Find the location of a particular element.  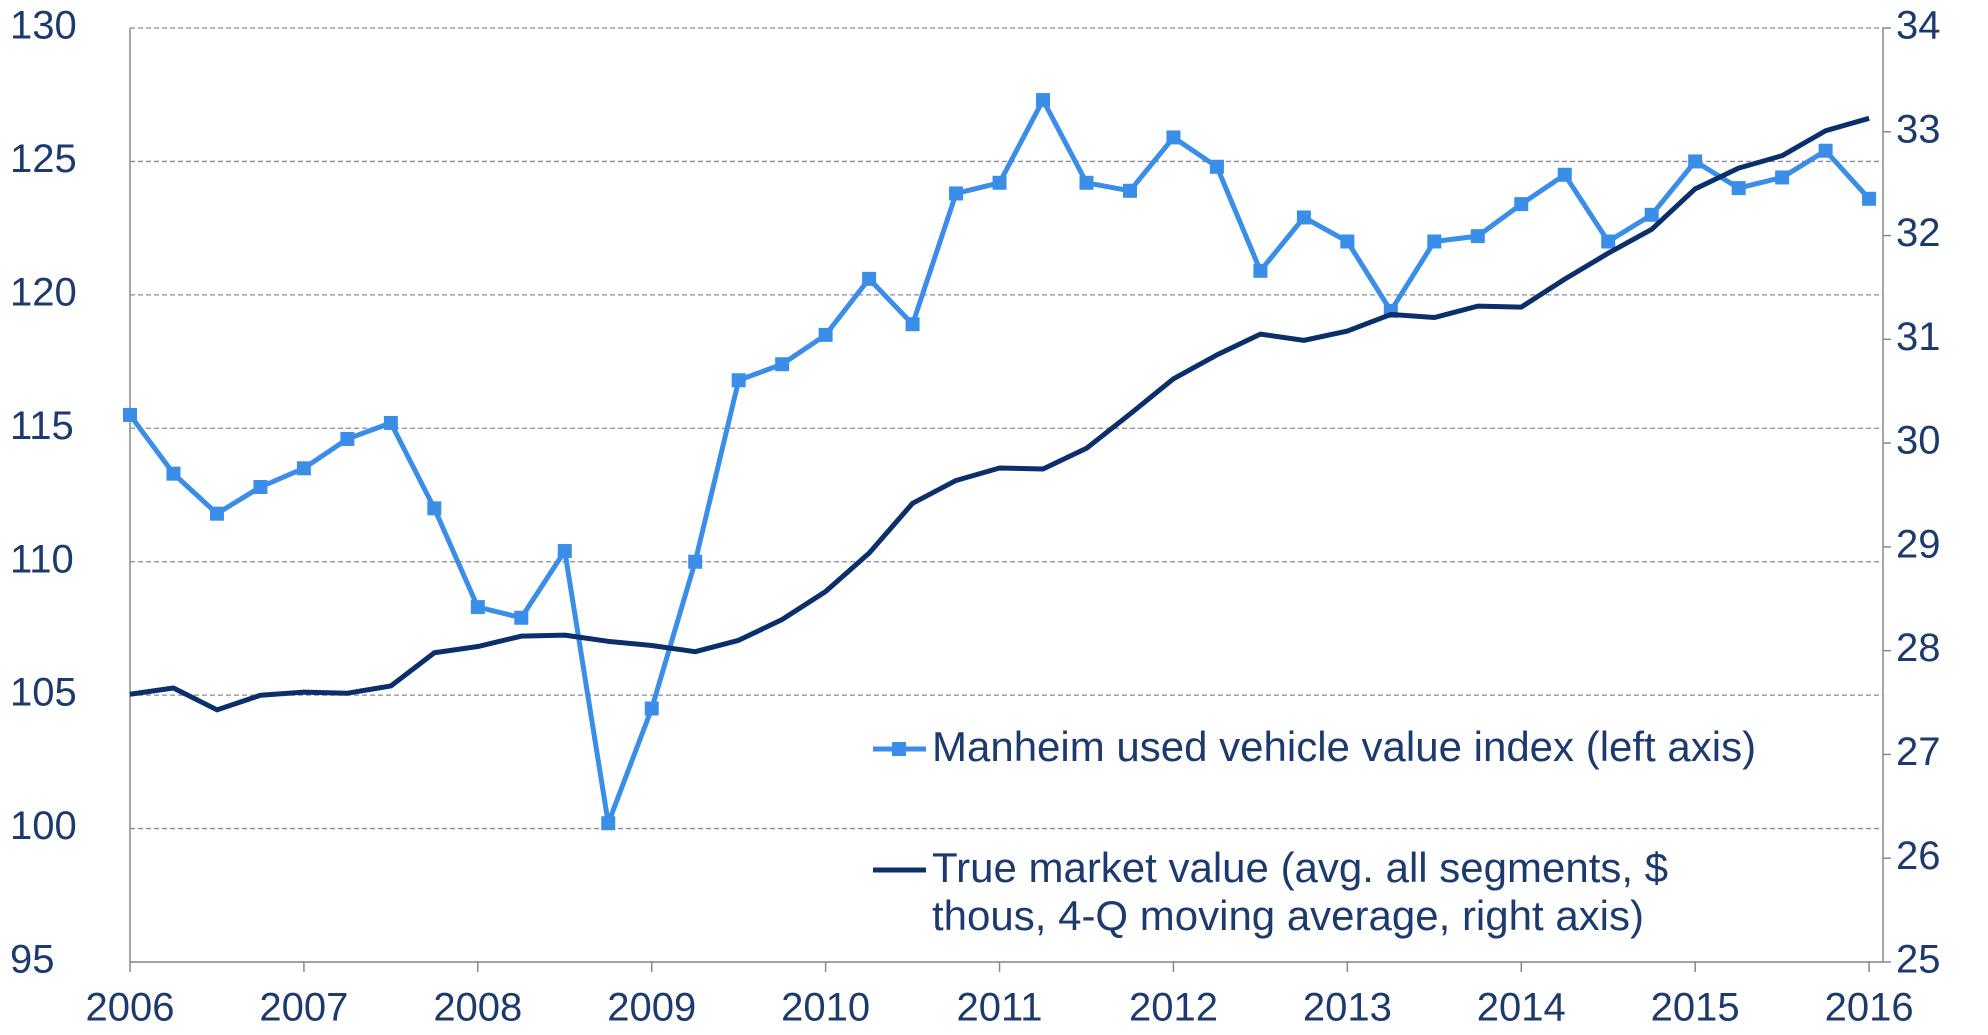

y2-tick-label: 32 is located at coordinates (1918, 233).